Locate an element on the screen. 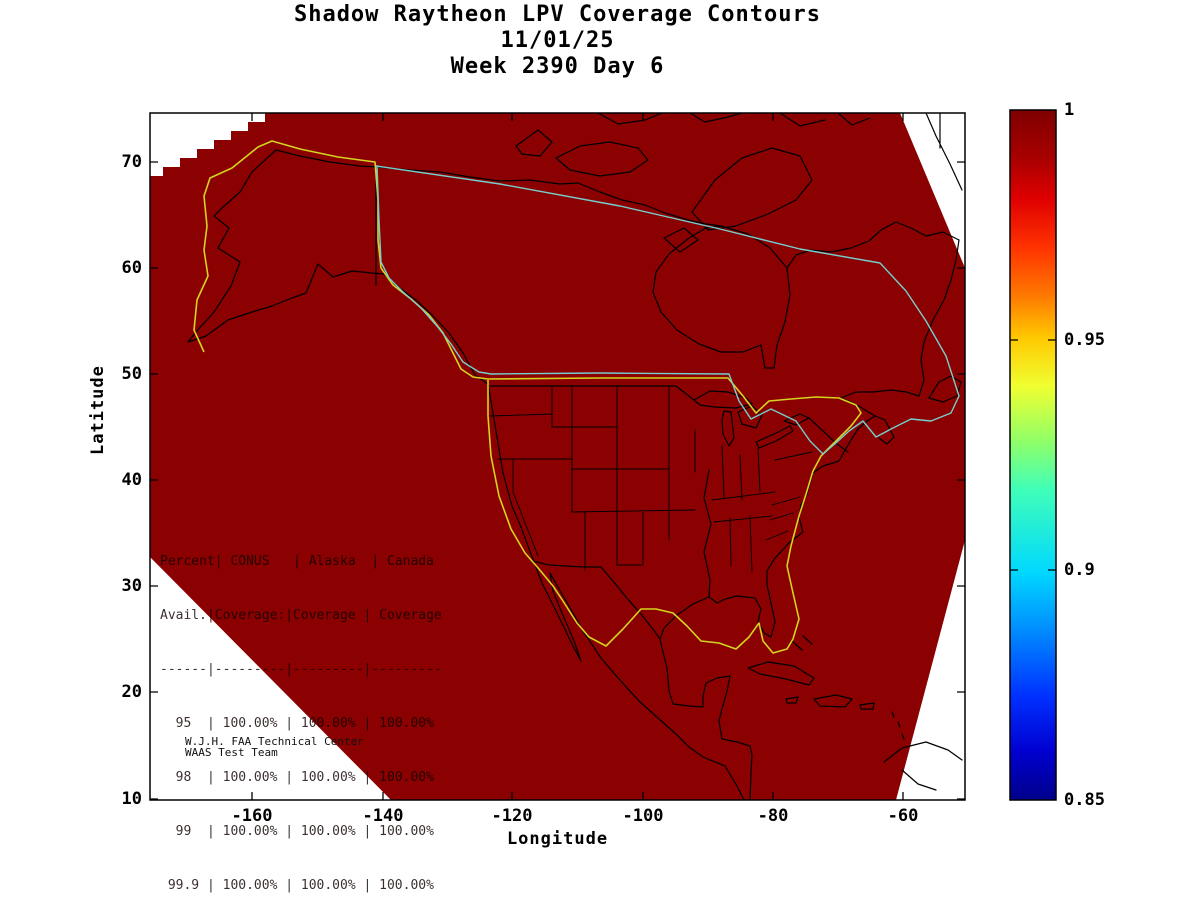 The image size is (1200, 900). coverage-table-line: 99 | 100.00% | 100.00% | 100.00% is located at coordinates (297, 831).